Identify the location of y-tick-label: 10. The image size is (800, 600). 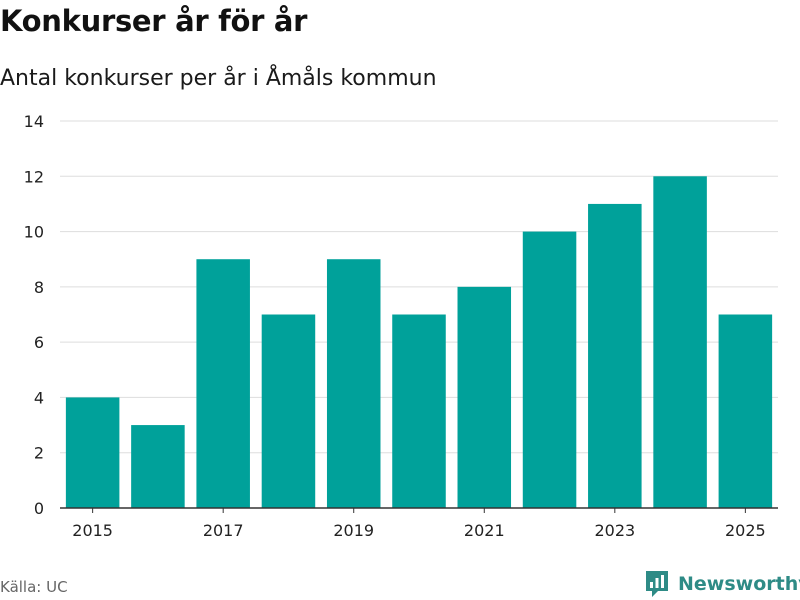
(34, 232).